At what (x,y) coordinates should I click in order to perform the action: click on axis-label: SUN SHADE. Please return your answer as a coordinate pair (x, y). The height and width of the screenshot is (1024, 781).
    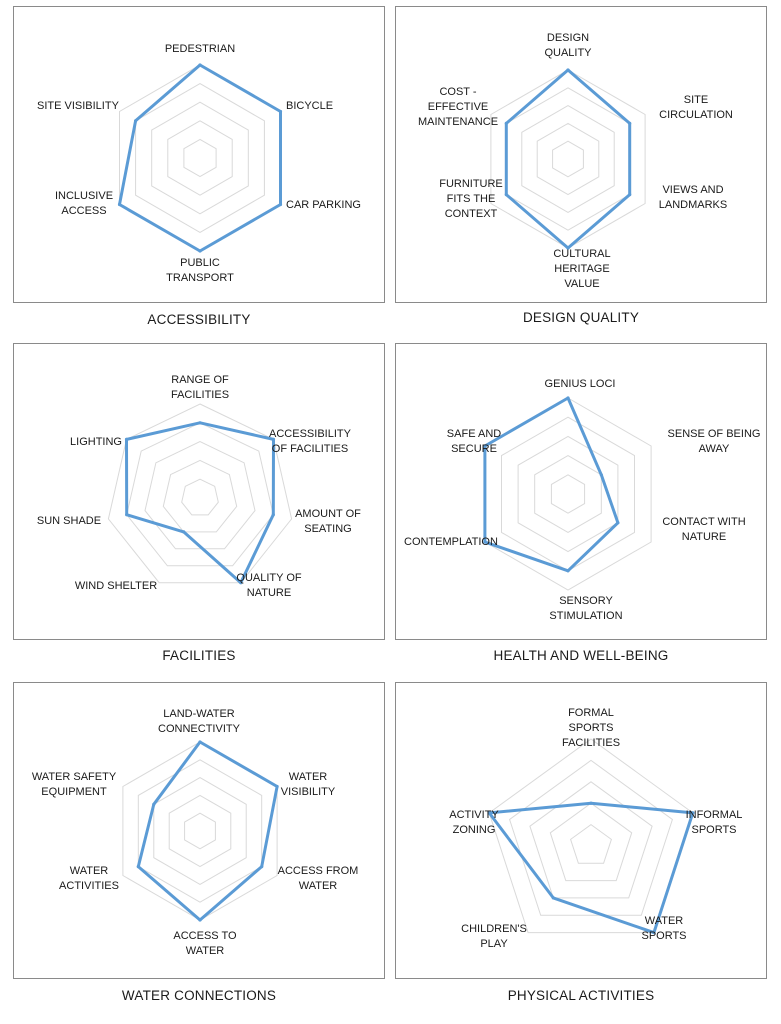
    Looking at the image, I should click on (69, 521).